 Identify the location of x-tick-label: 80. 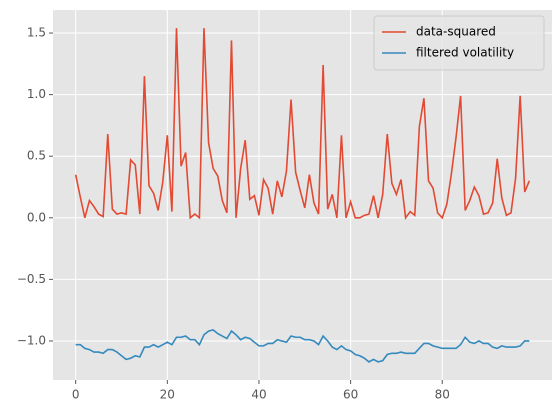
(442, 395).